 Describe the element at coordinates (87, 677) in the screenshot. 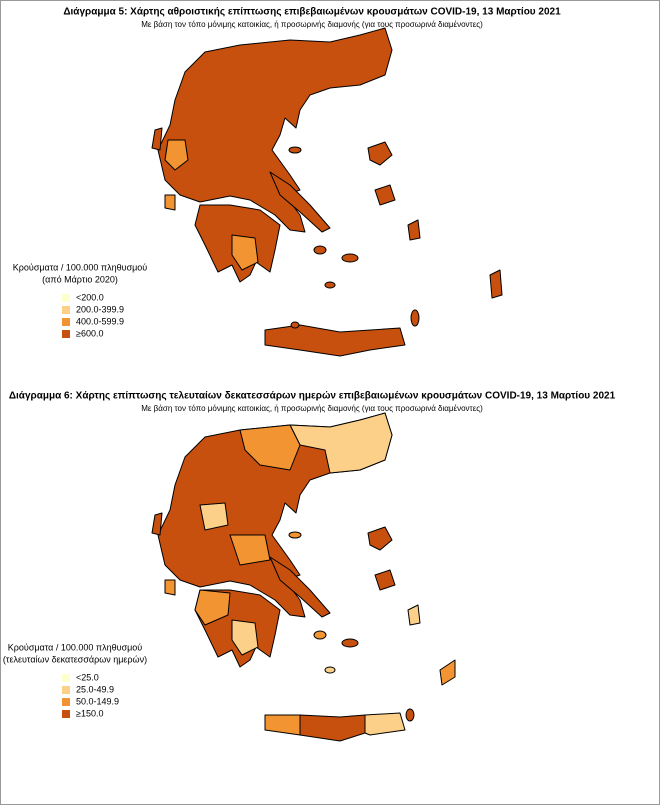

I see `legend-label: <25.0` at that location.